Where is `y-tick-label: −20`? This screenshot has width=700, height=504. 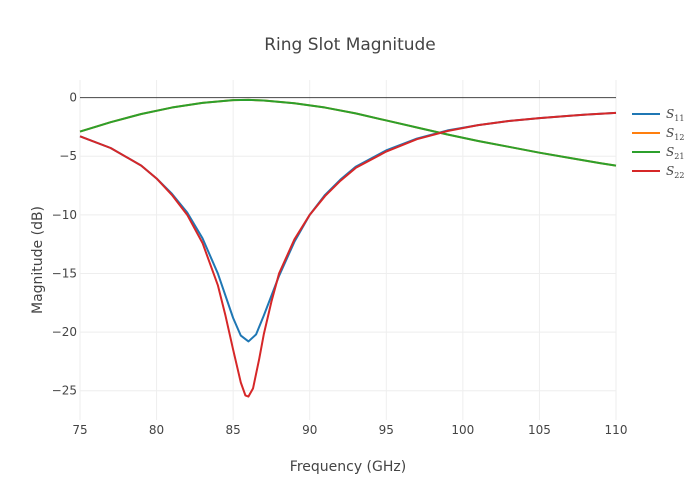 y-tick-label: −20 is located at coordinates (64, 332).